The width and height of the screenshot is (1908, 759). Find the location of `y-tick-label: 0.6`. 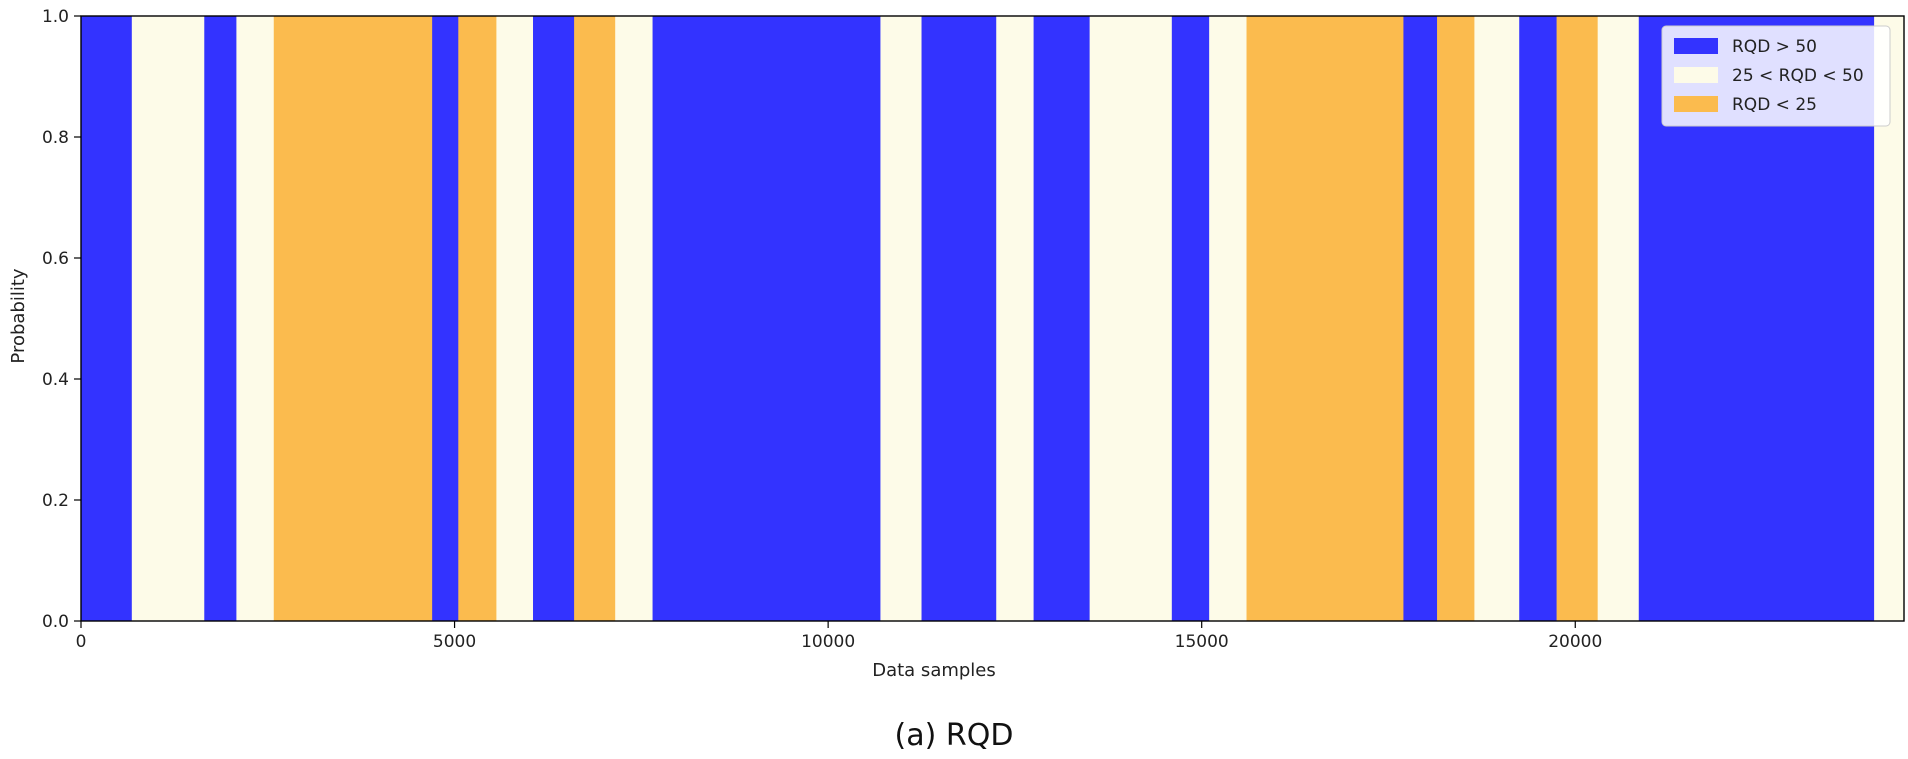

y-tick-label: 0.6 is located at coordinates (55, 259).